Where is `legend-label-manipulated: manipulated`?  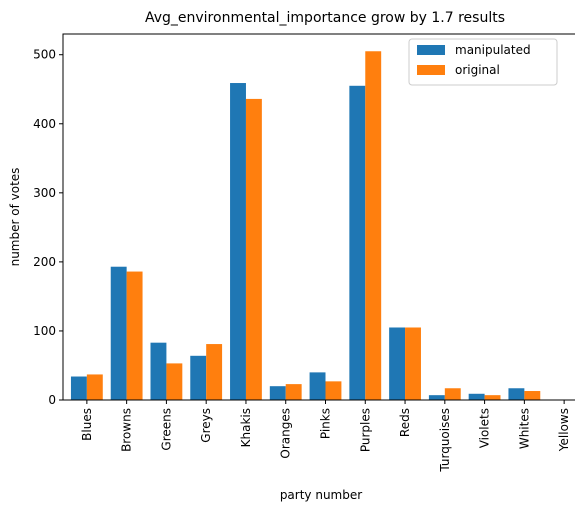
legend-label-manipulated: manipulated is located at coordinates (493, 50).